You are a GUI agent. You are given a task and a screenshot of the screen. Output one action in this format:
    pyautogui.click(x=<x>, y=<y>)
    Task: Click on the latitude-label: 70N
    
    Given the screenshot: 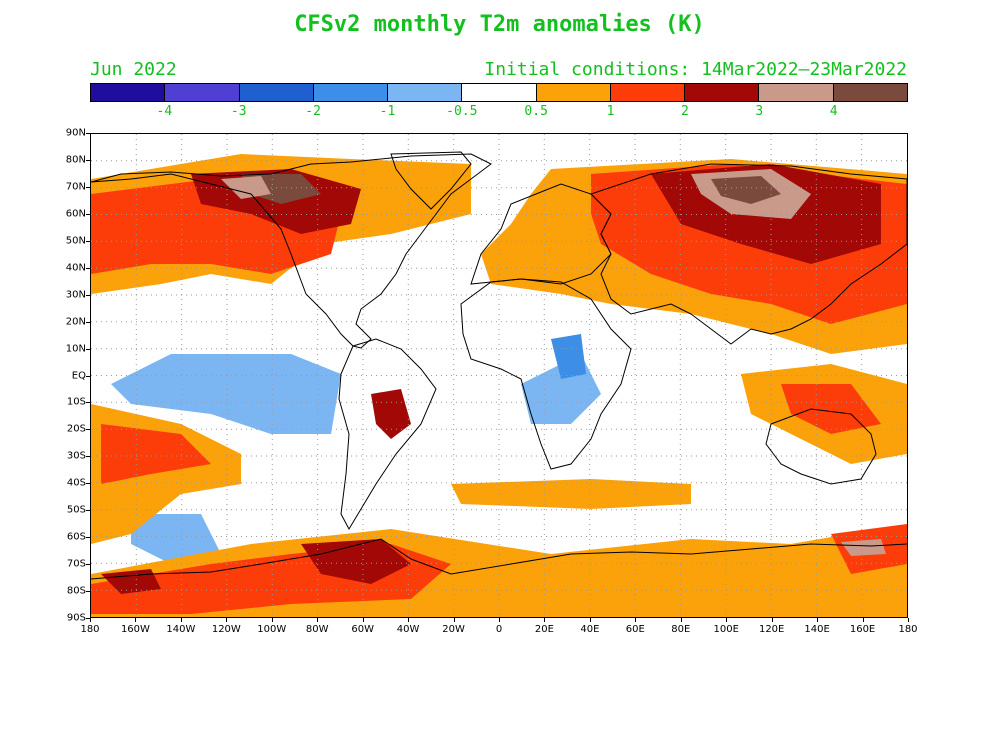 What is the action you would take?
    pyautogui.click(x=75, y=187)
    